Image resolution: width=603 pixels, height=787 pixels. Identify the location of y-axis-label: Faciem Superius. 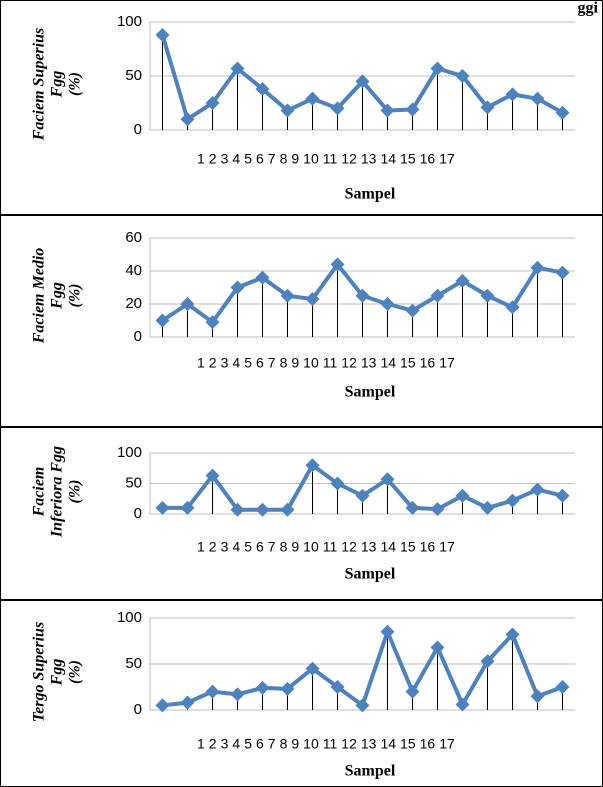
(39, 84).